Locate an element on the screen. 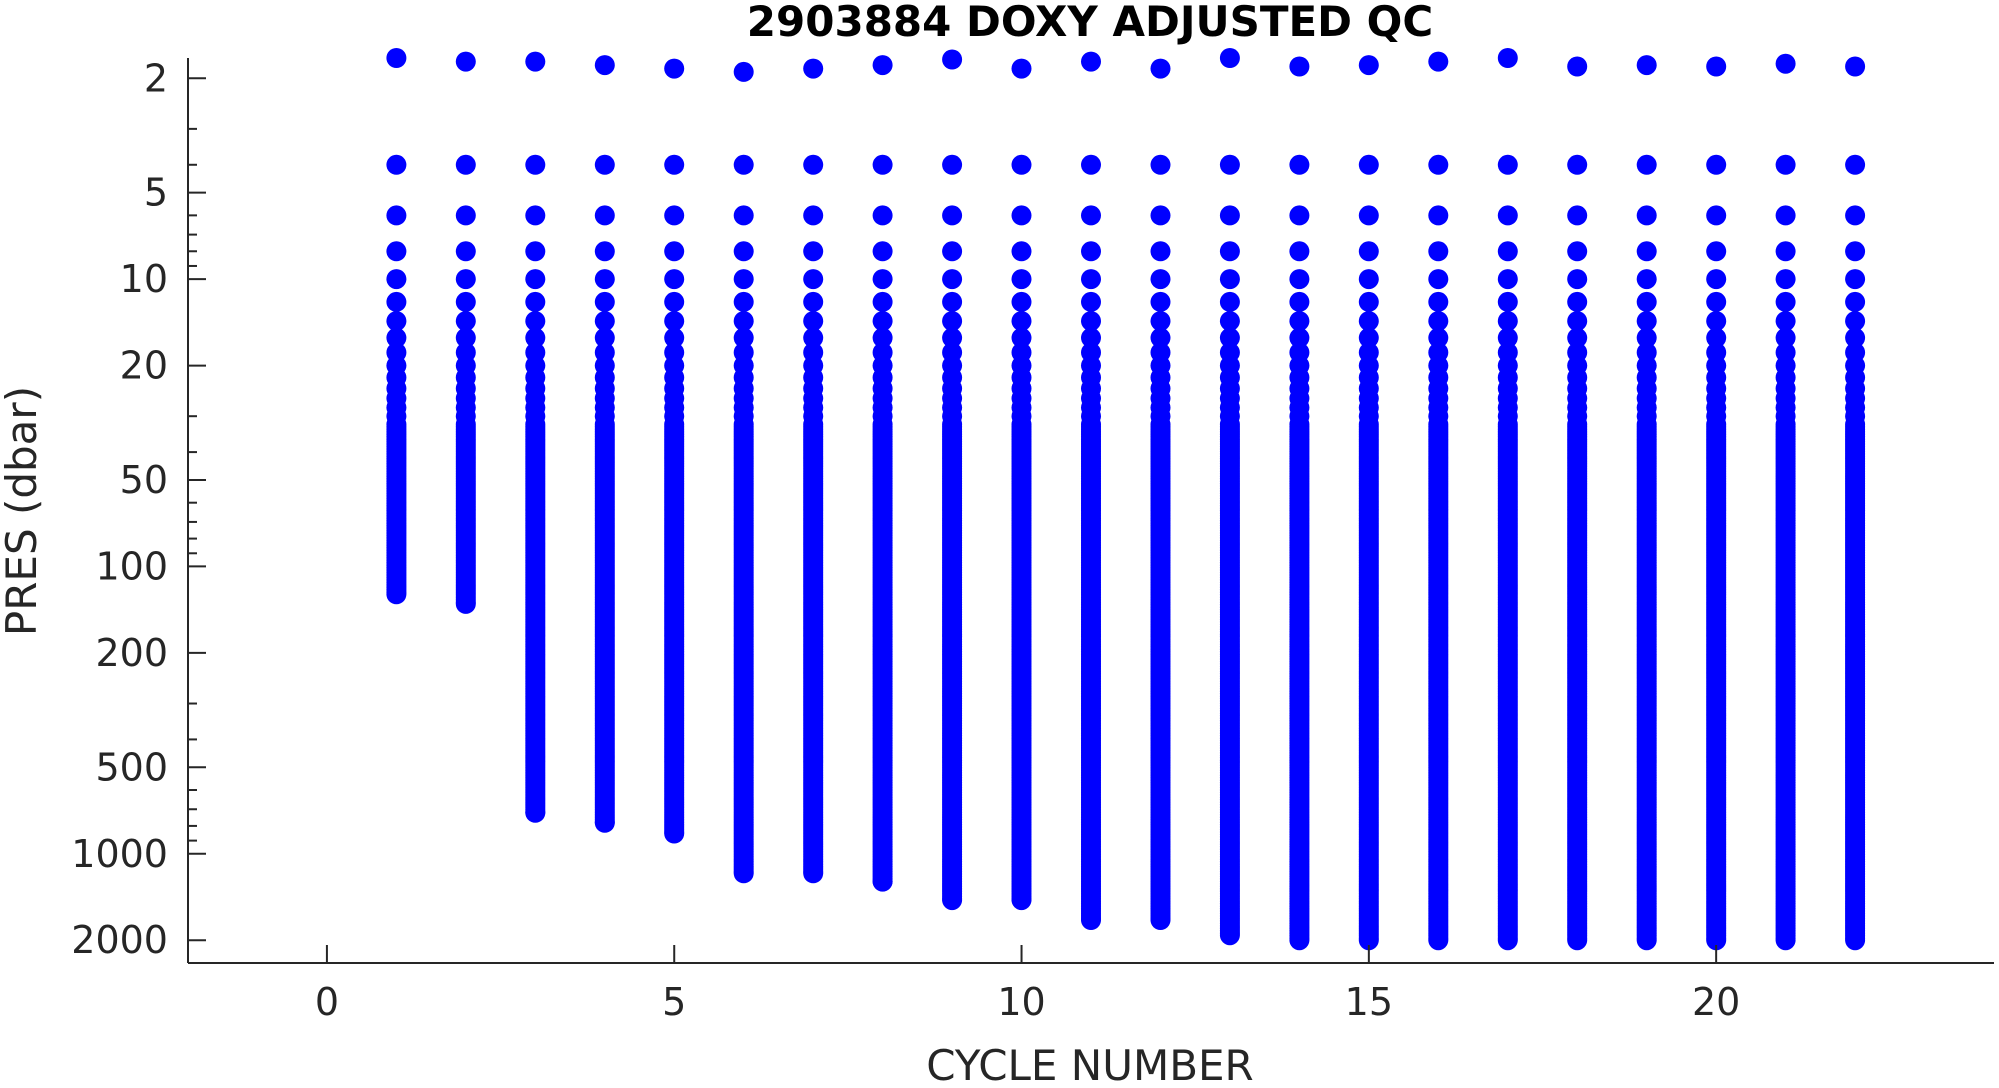 Image resolution: width=1999 pixels, height=1088 pixels. x-tick-label: 15 is located at coordinates (1369, 1002).